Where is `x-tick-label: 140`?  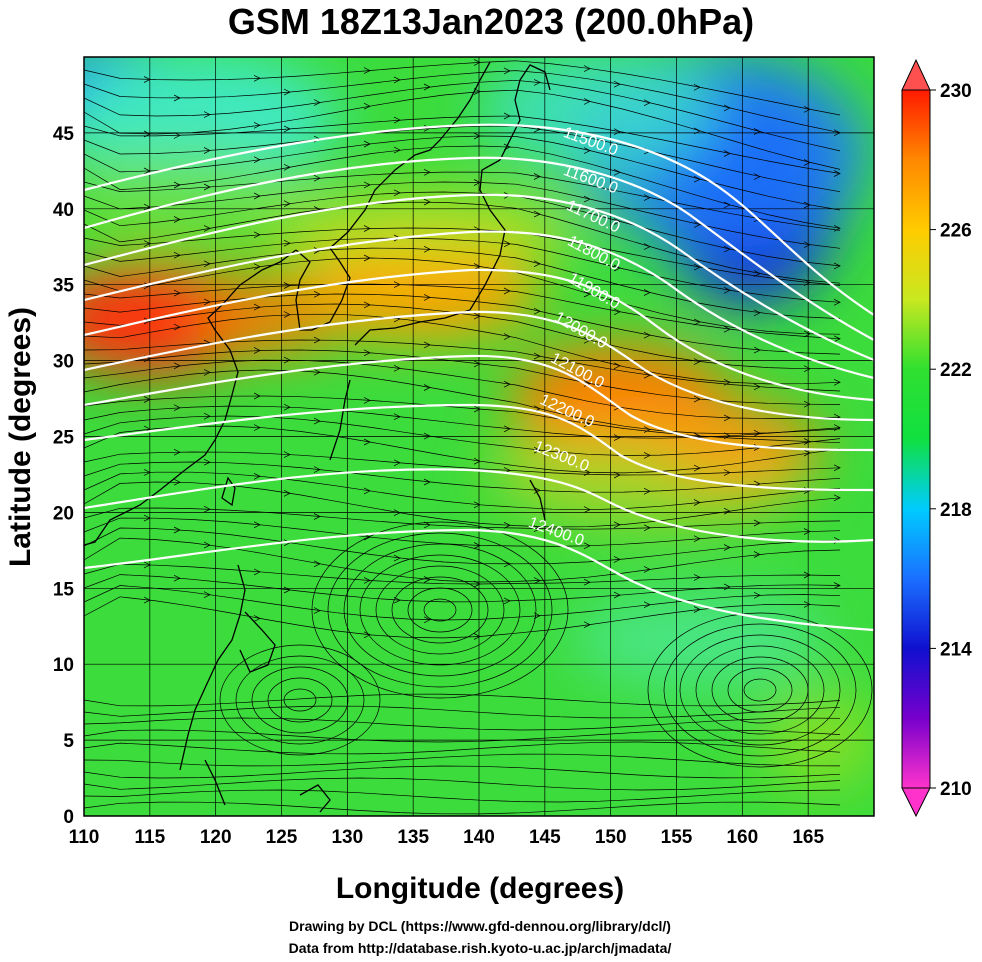
x-tick-label: 140 is located at coordinates (479, 837).